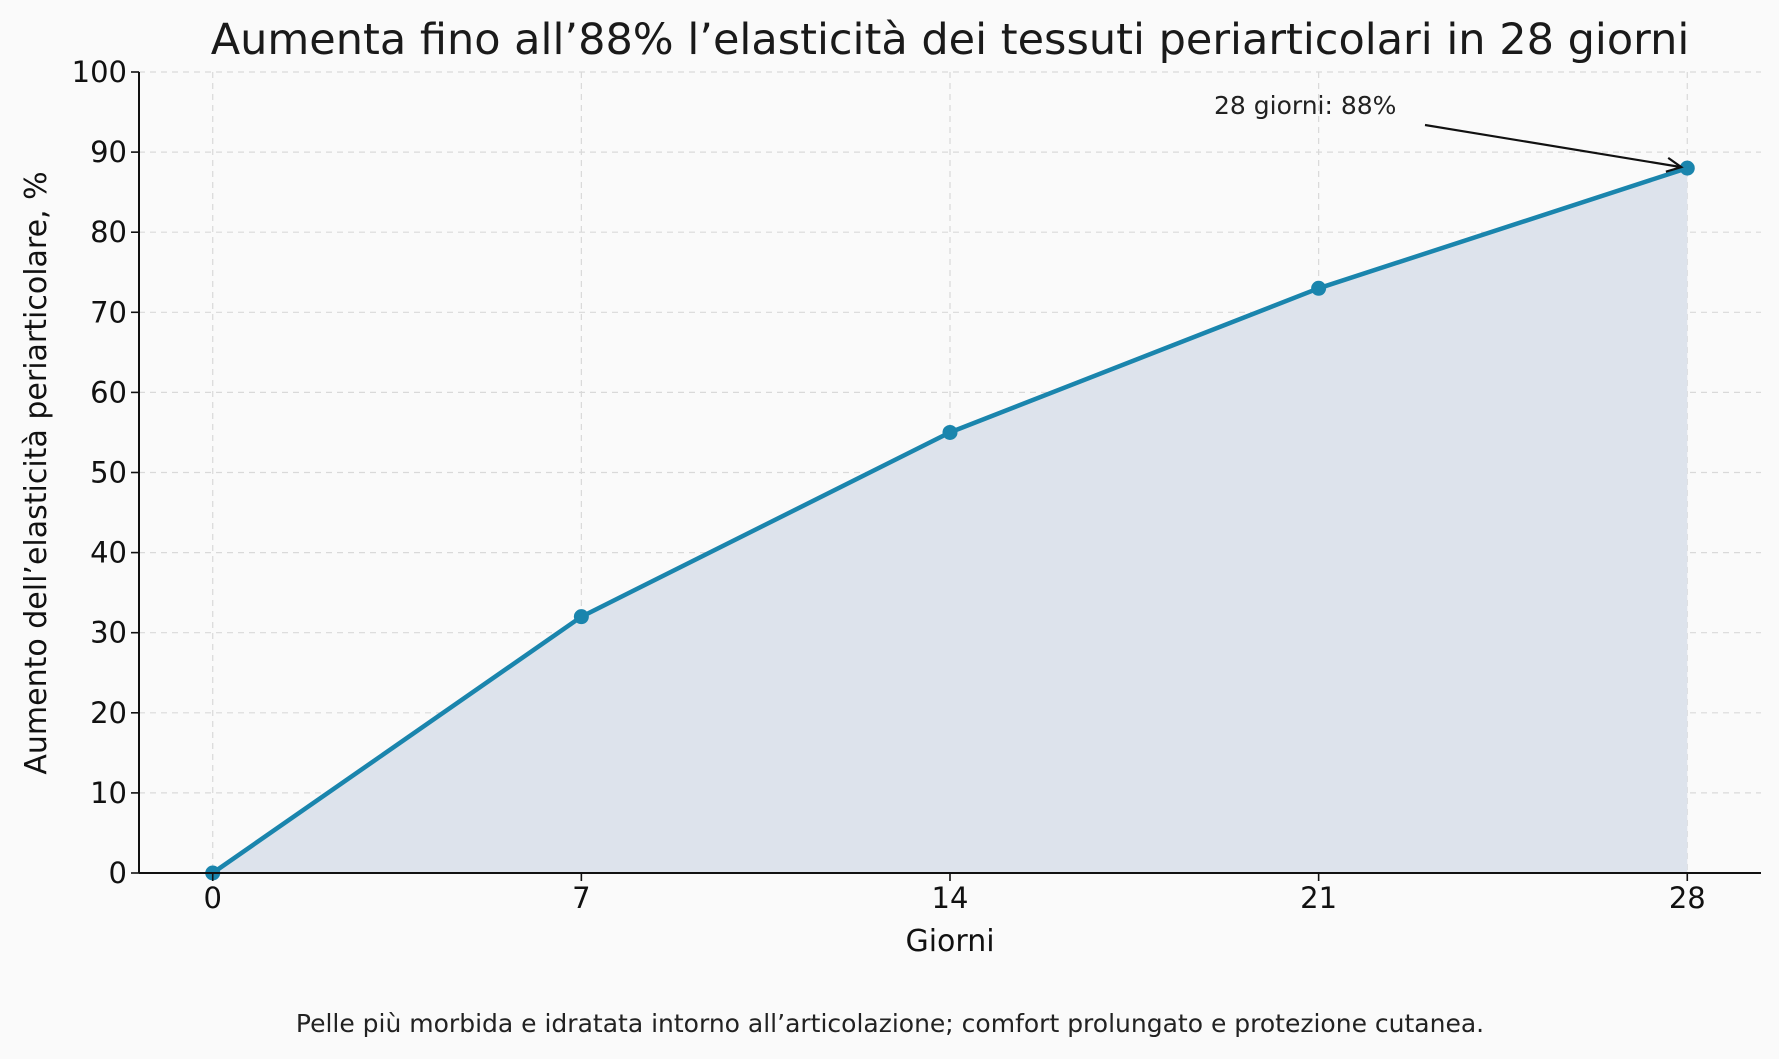 The image size is (1779, 1059). I want to click on x-tick-label-0: 0, so click(213, 898).